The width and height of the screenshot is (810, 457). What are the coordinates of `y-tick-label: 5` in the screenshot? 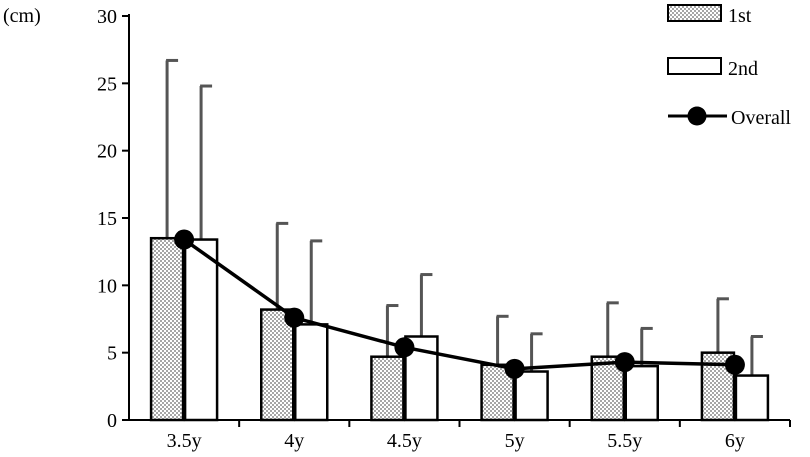 It's located at (112, 354).